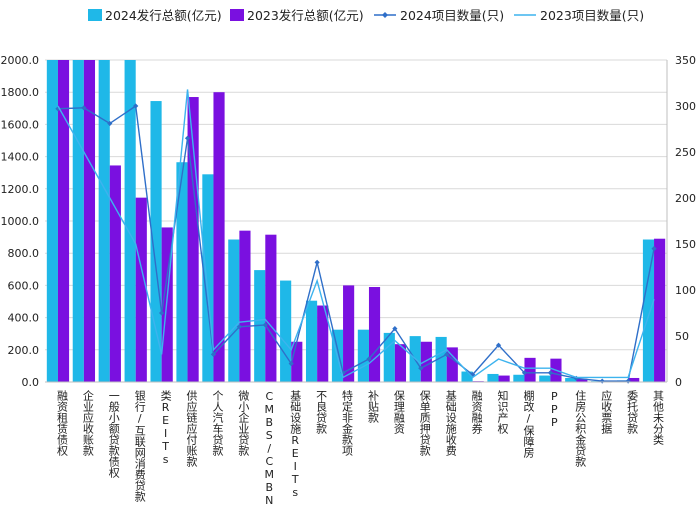  What do you see at coordinates (658, 418) in the screenshot?
I see `x-tick-label: 其他未分类` at bounding box center [658, 418].